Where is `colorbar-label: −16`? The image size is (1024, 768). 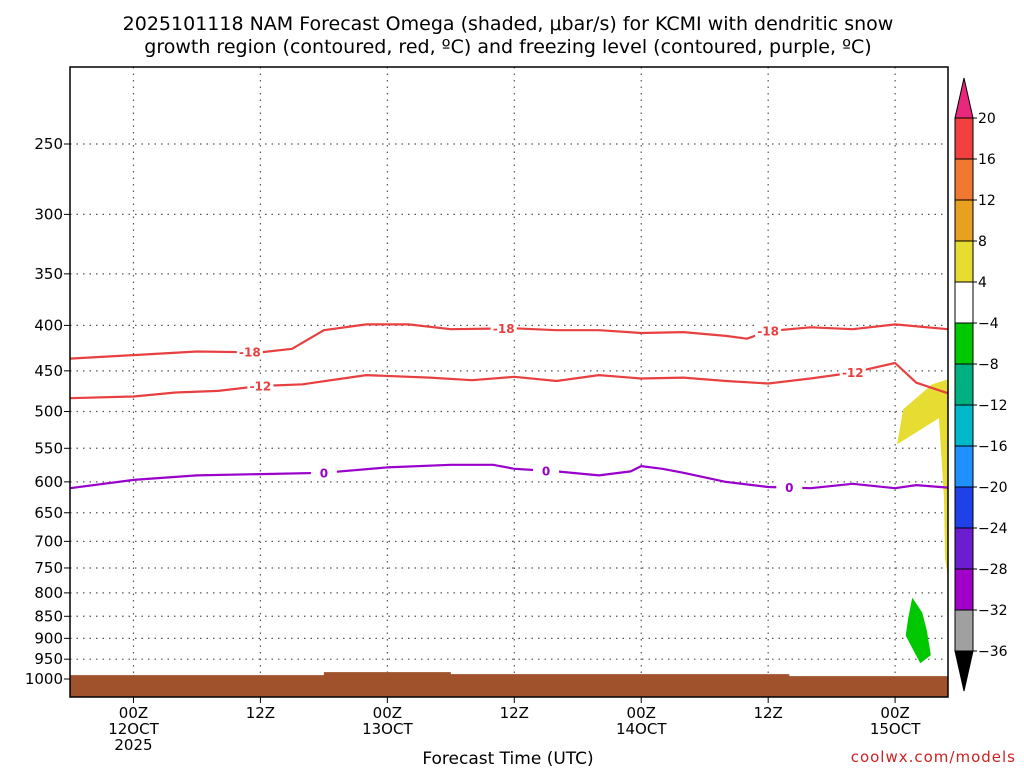 colorbar-label: −16 is located at coordinates (993, 447).